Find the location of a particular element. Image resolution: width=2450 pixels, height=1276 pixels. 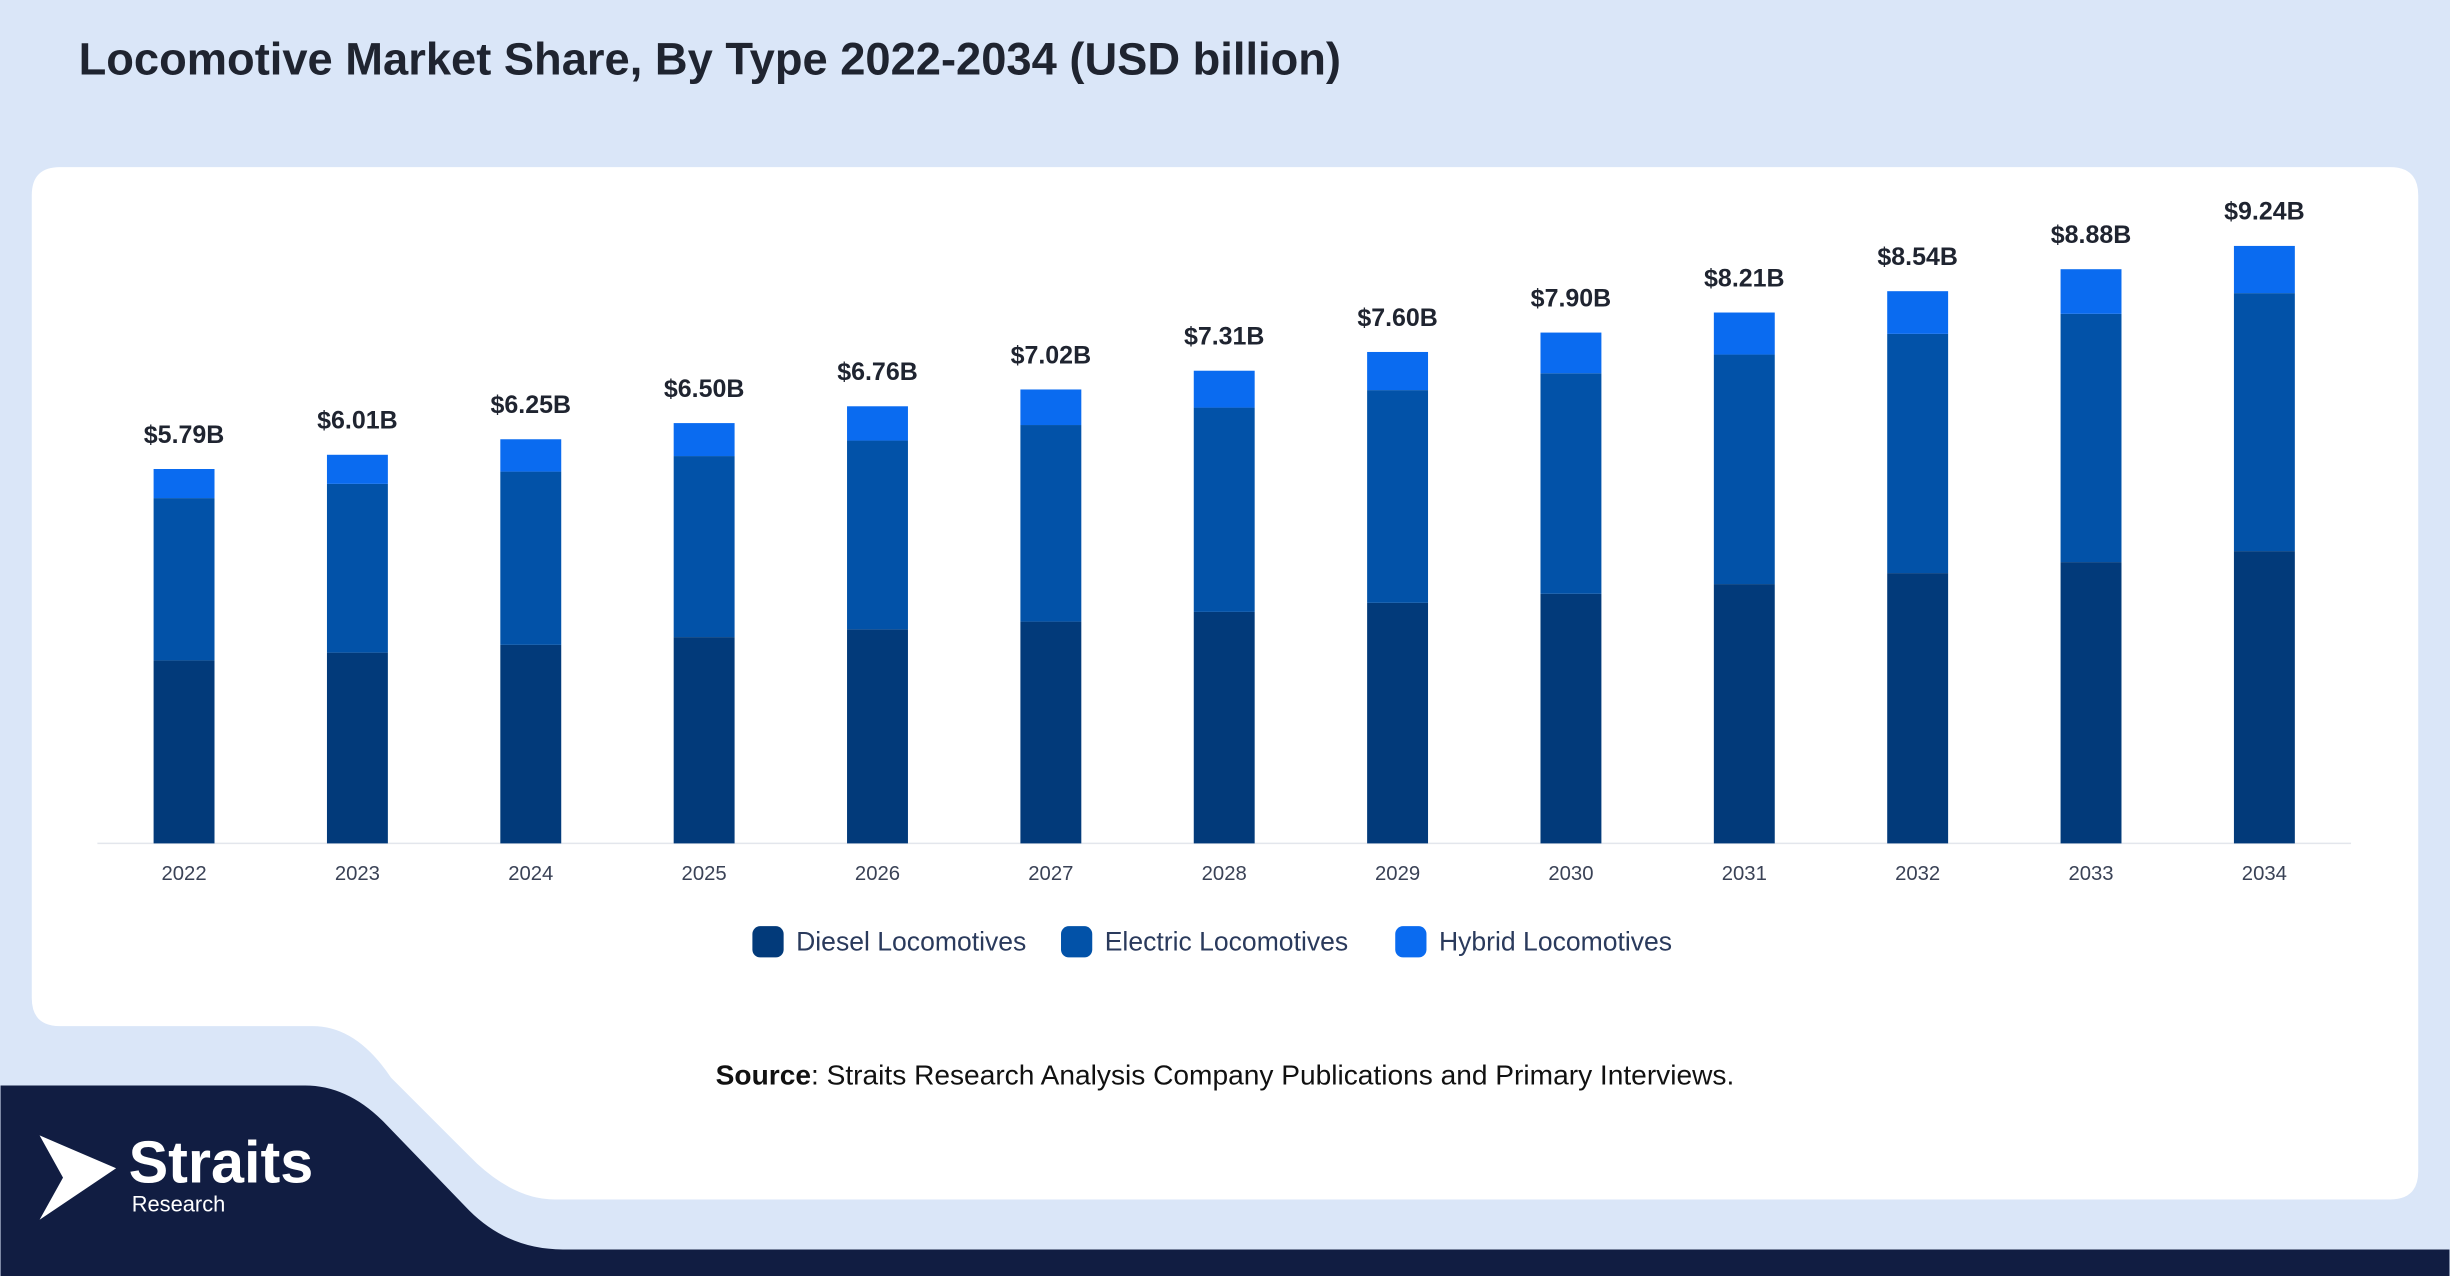

total-label: $7.90B is located at coordinates (1571, 298).